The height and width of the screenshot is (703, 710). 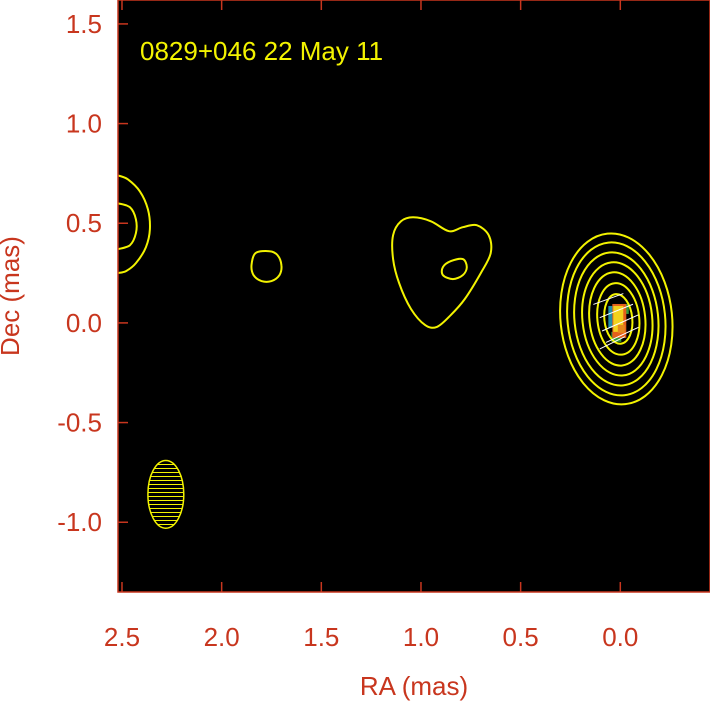 What do you see at coordinates (414, 686) in the screenshot?
I see `x-axis-title: RA (mas)` at bounding box center [414, 686].